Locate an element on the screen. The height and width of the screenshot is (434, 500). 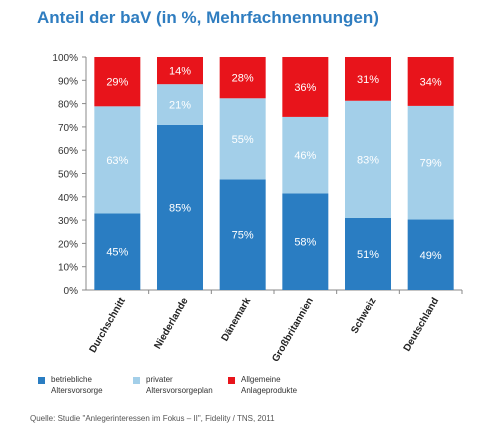
data-label: 58% is located at coordinates (305, 243).